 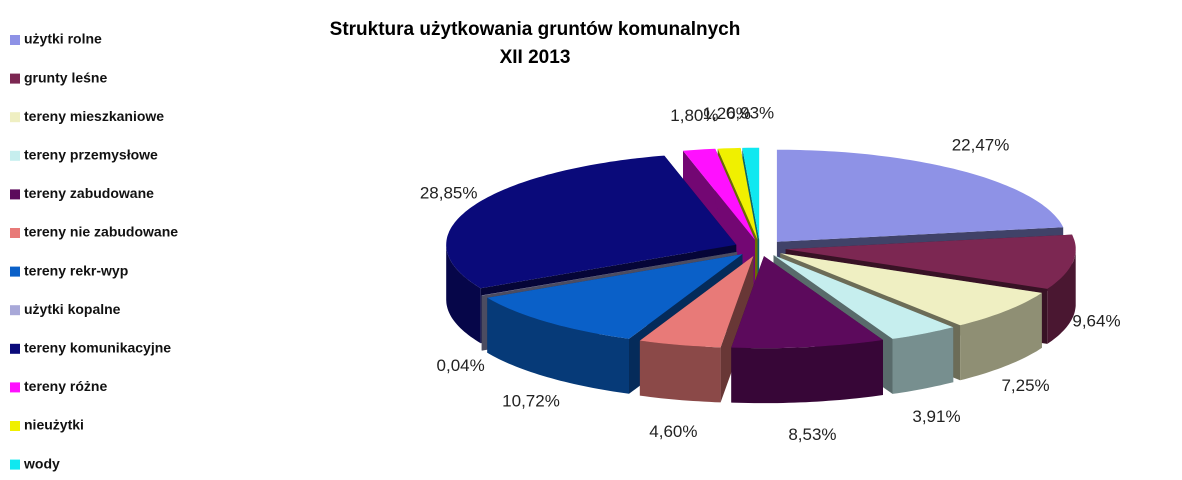 I want to click on legend-label: tereny komunikacyjne, so click(x=97, y=348).